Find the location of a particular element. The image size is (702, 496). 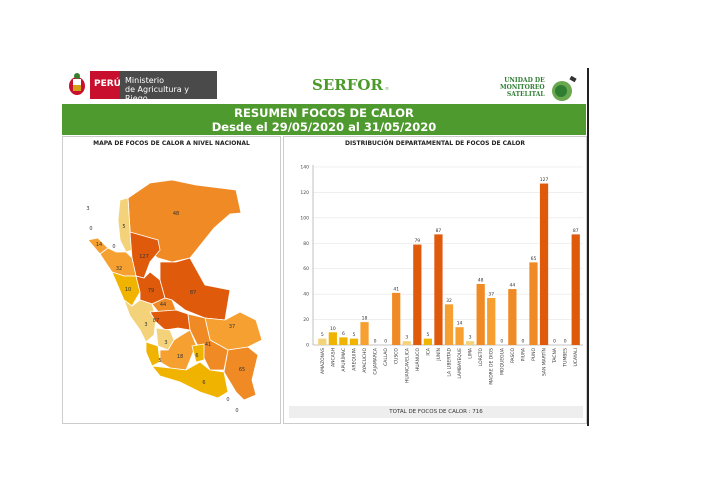

x-tick-label: AMAZONAS is located at coordinates (323, 361).